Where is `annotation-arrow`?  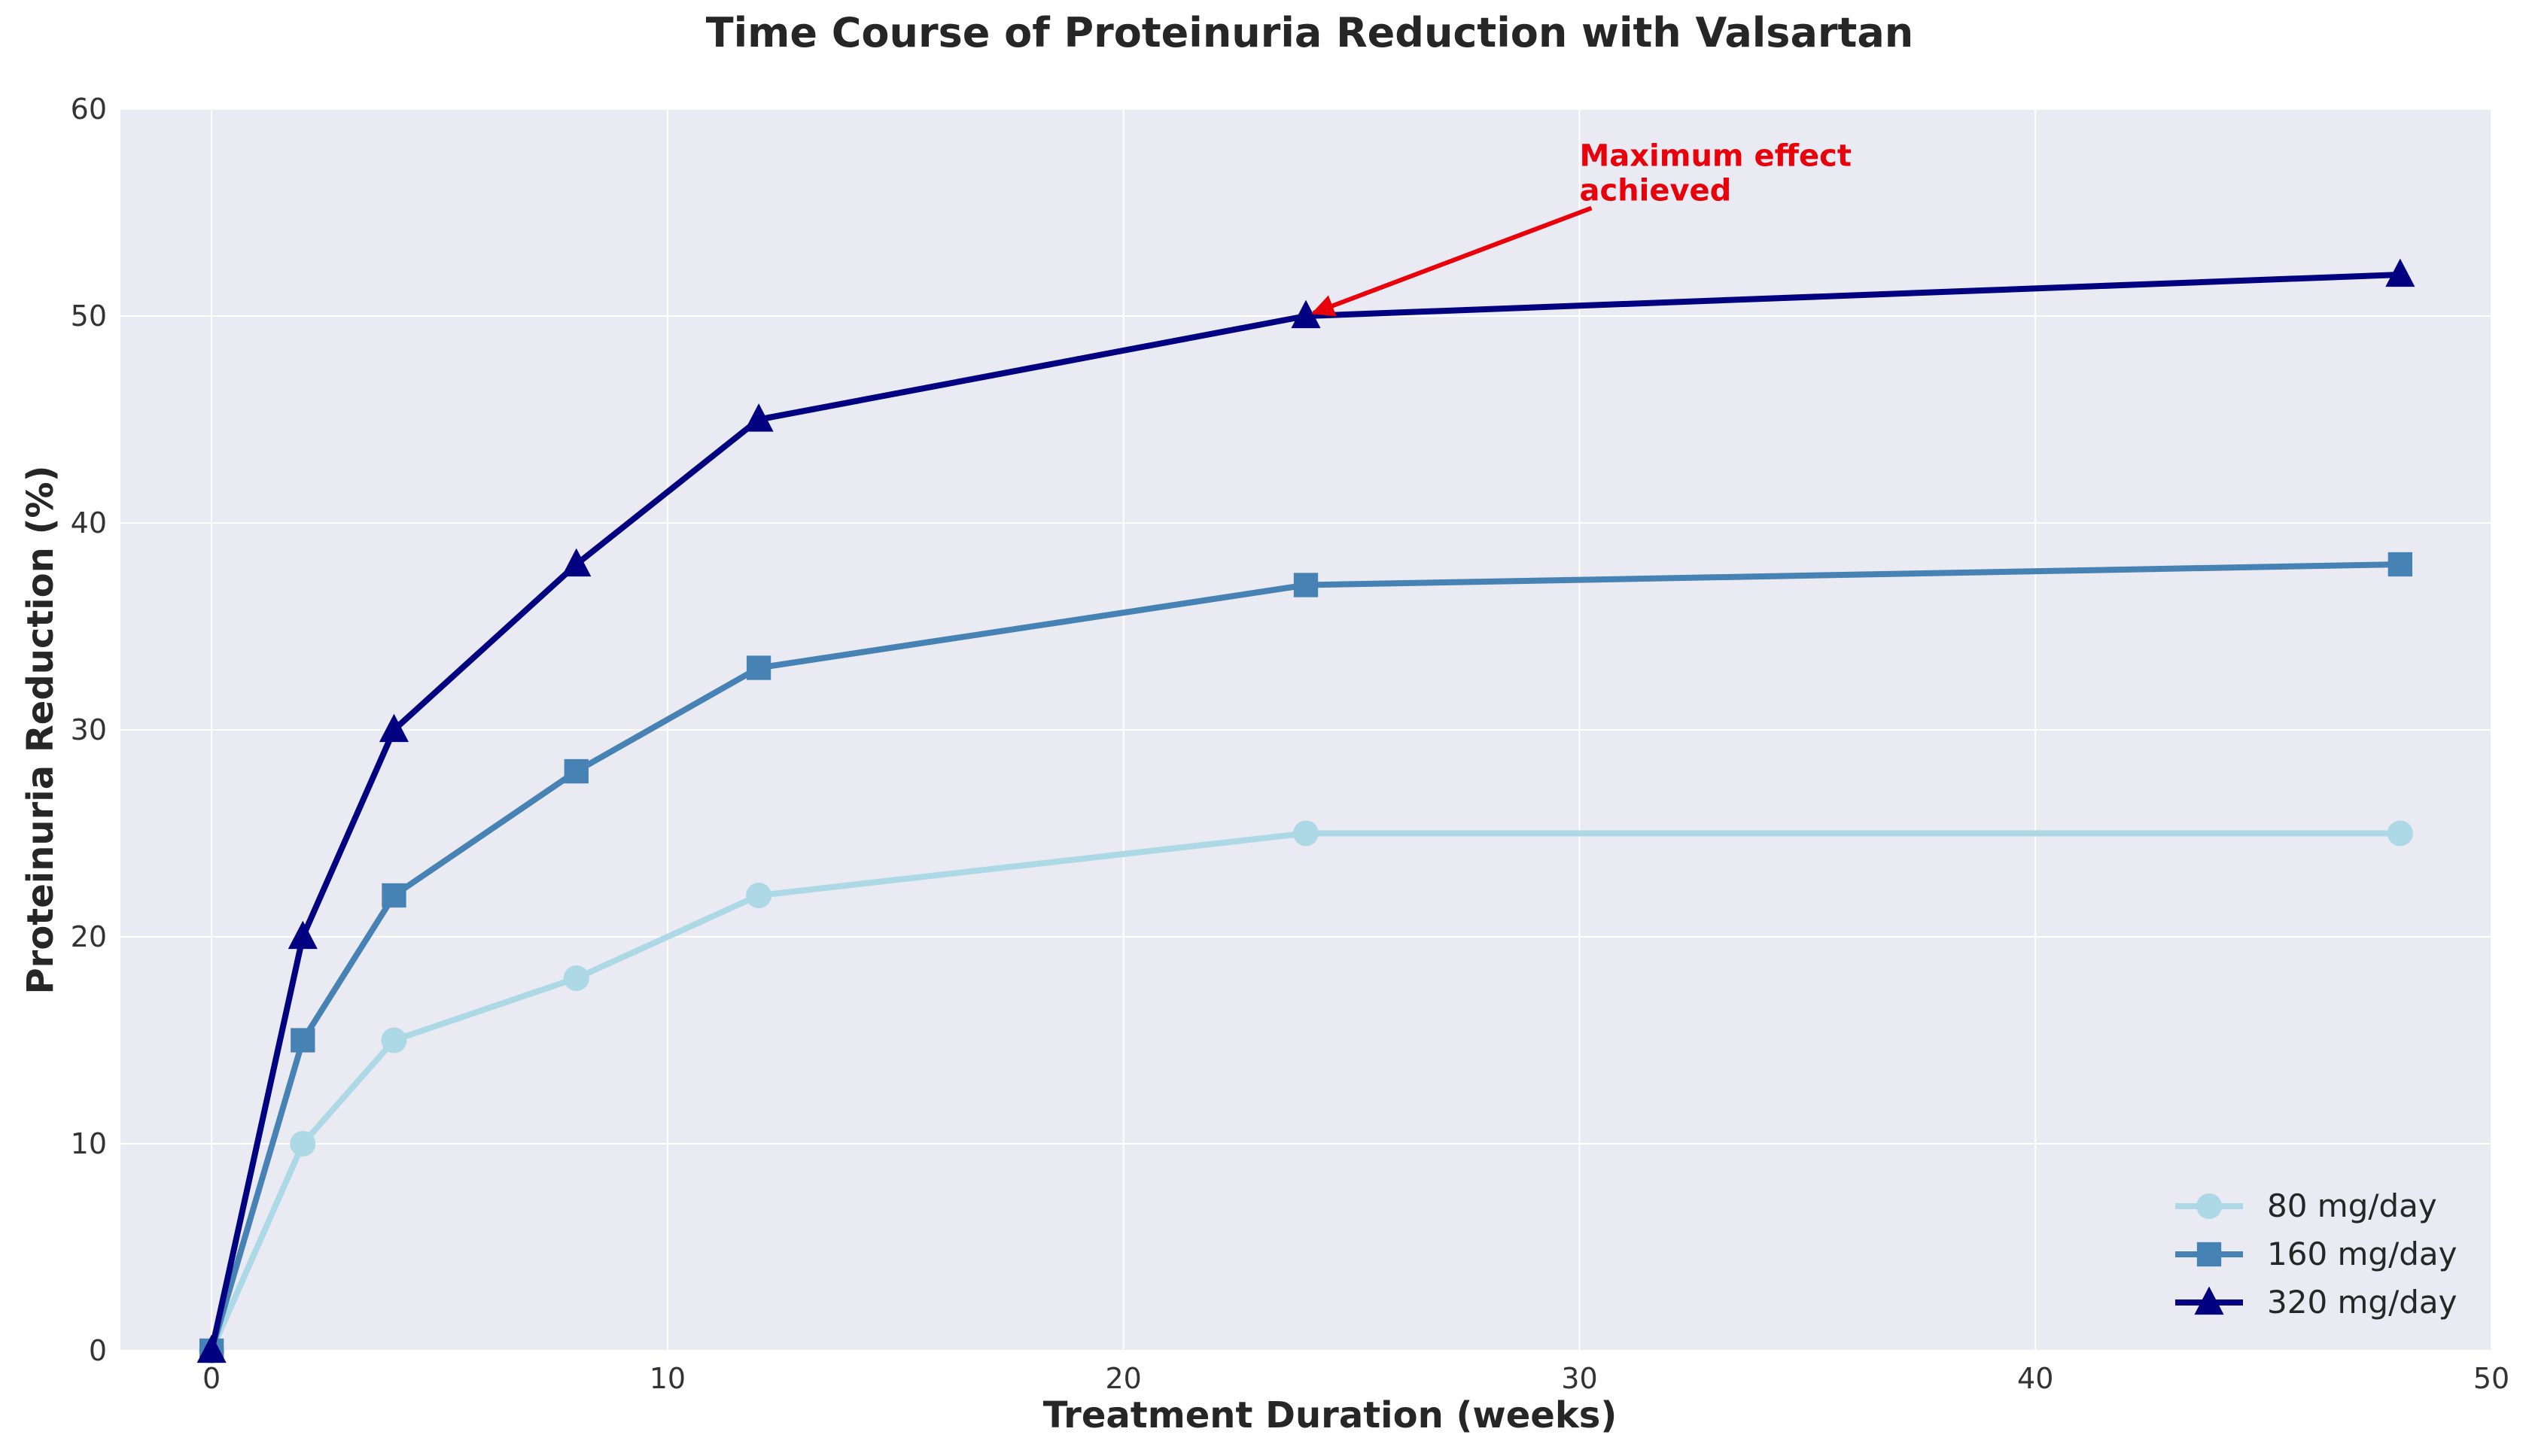 annotation-arrow is located at coordinates (1452, 261).